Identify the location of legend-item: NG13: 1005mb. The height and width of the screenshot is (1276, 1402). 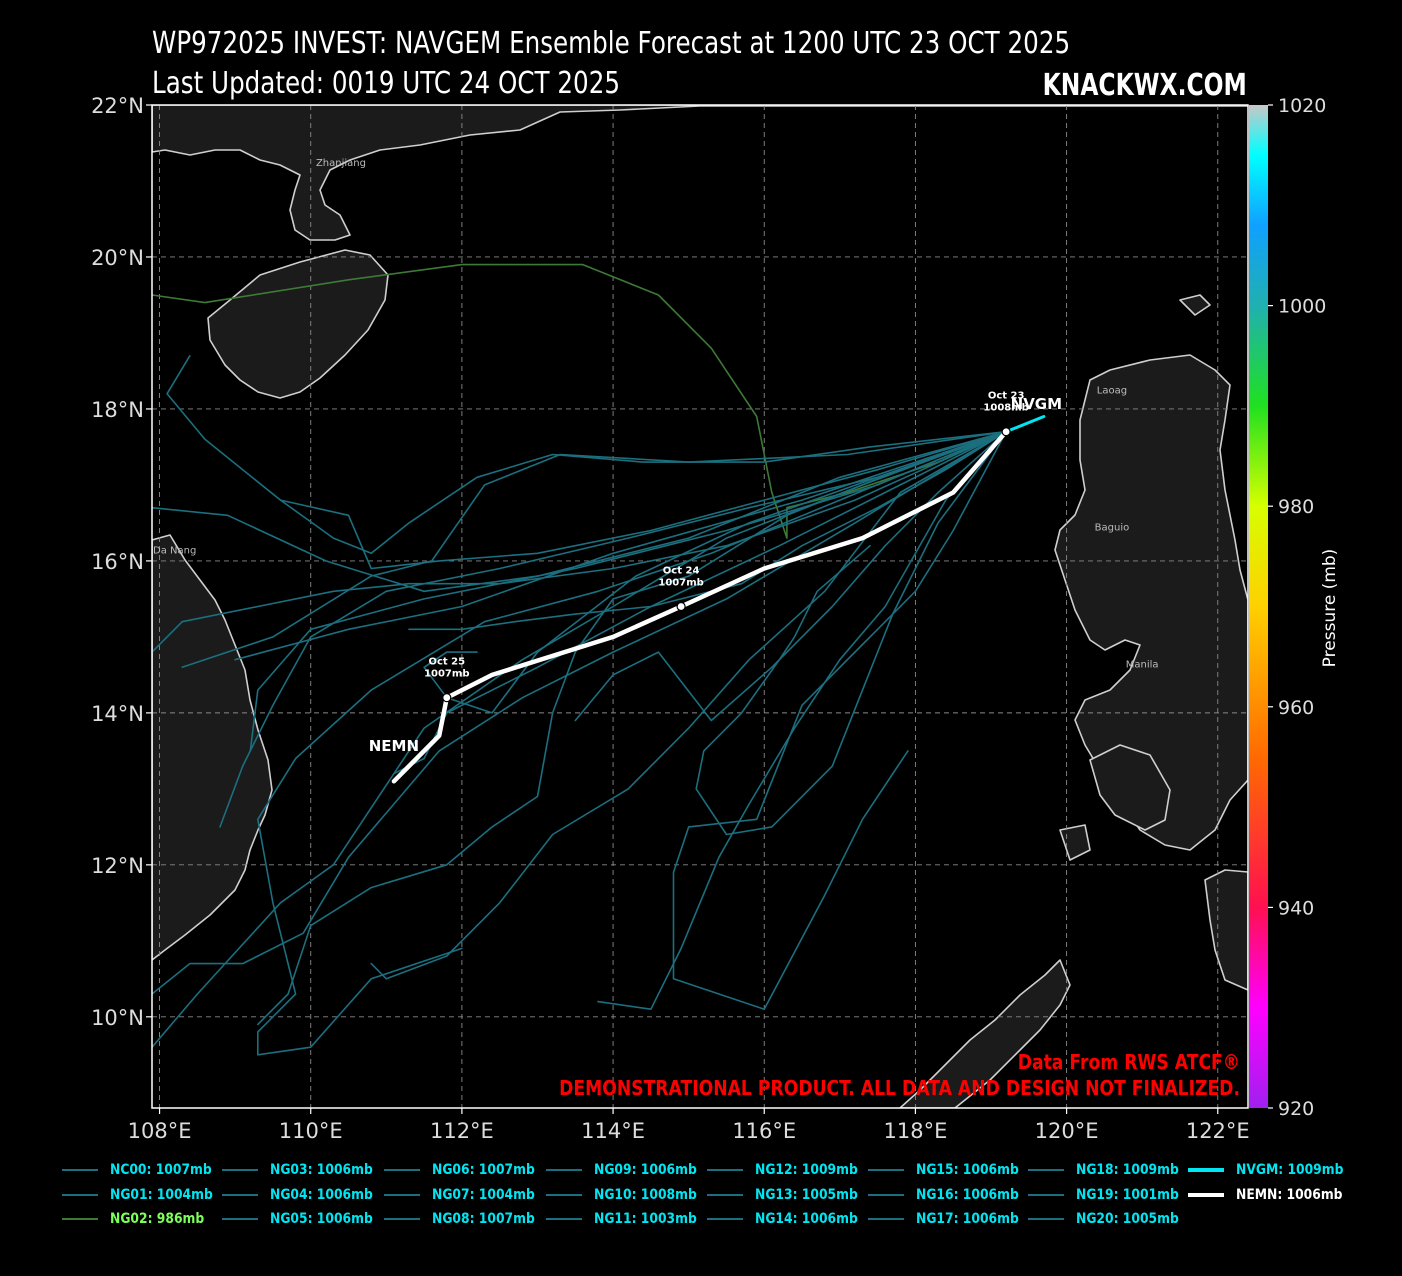
(791, 1195).